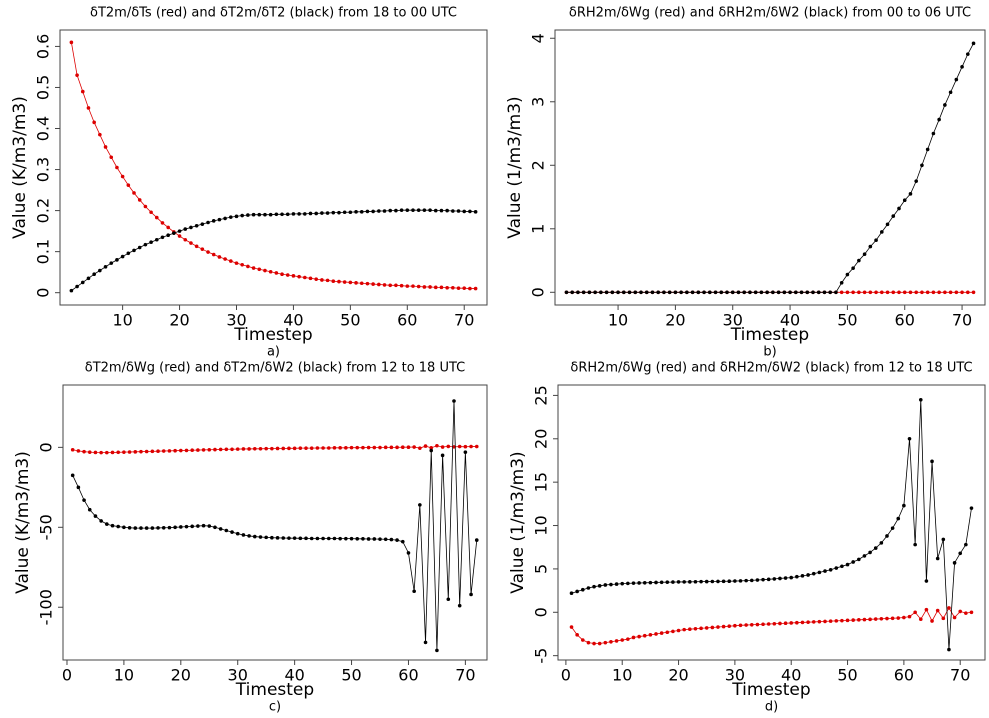 The height and width of the screenshot is (718, 989). What do you see at coordinates (43, 293) in the screenshot?
I see `y-tick-label: 0` at bounding box center [43, 293].